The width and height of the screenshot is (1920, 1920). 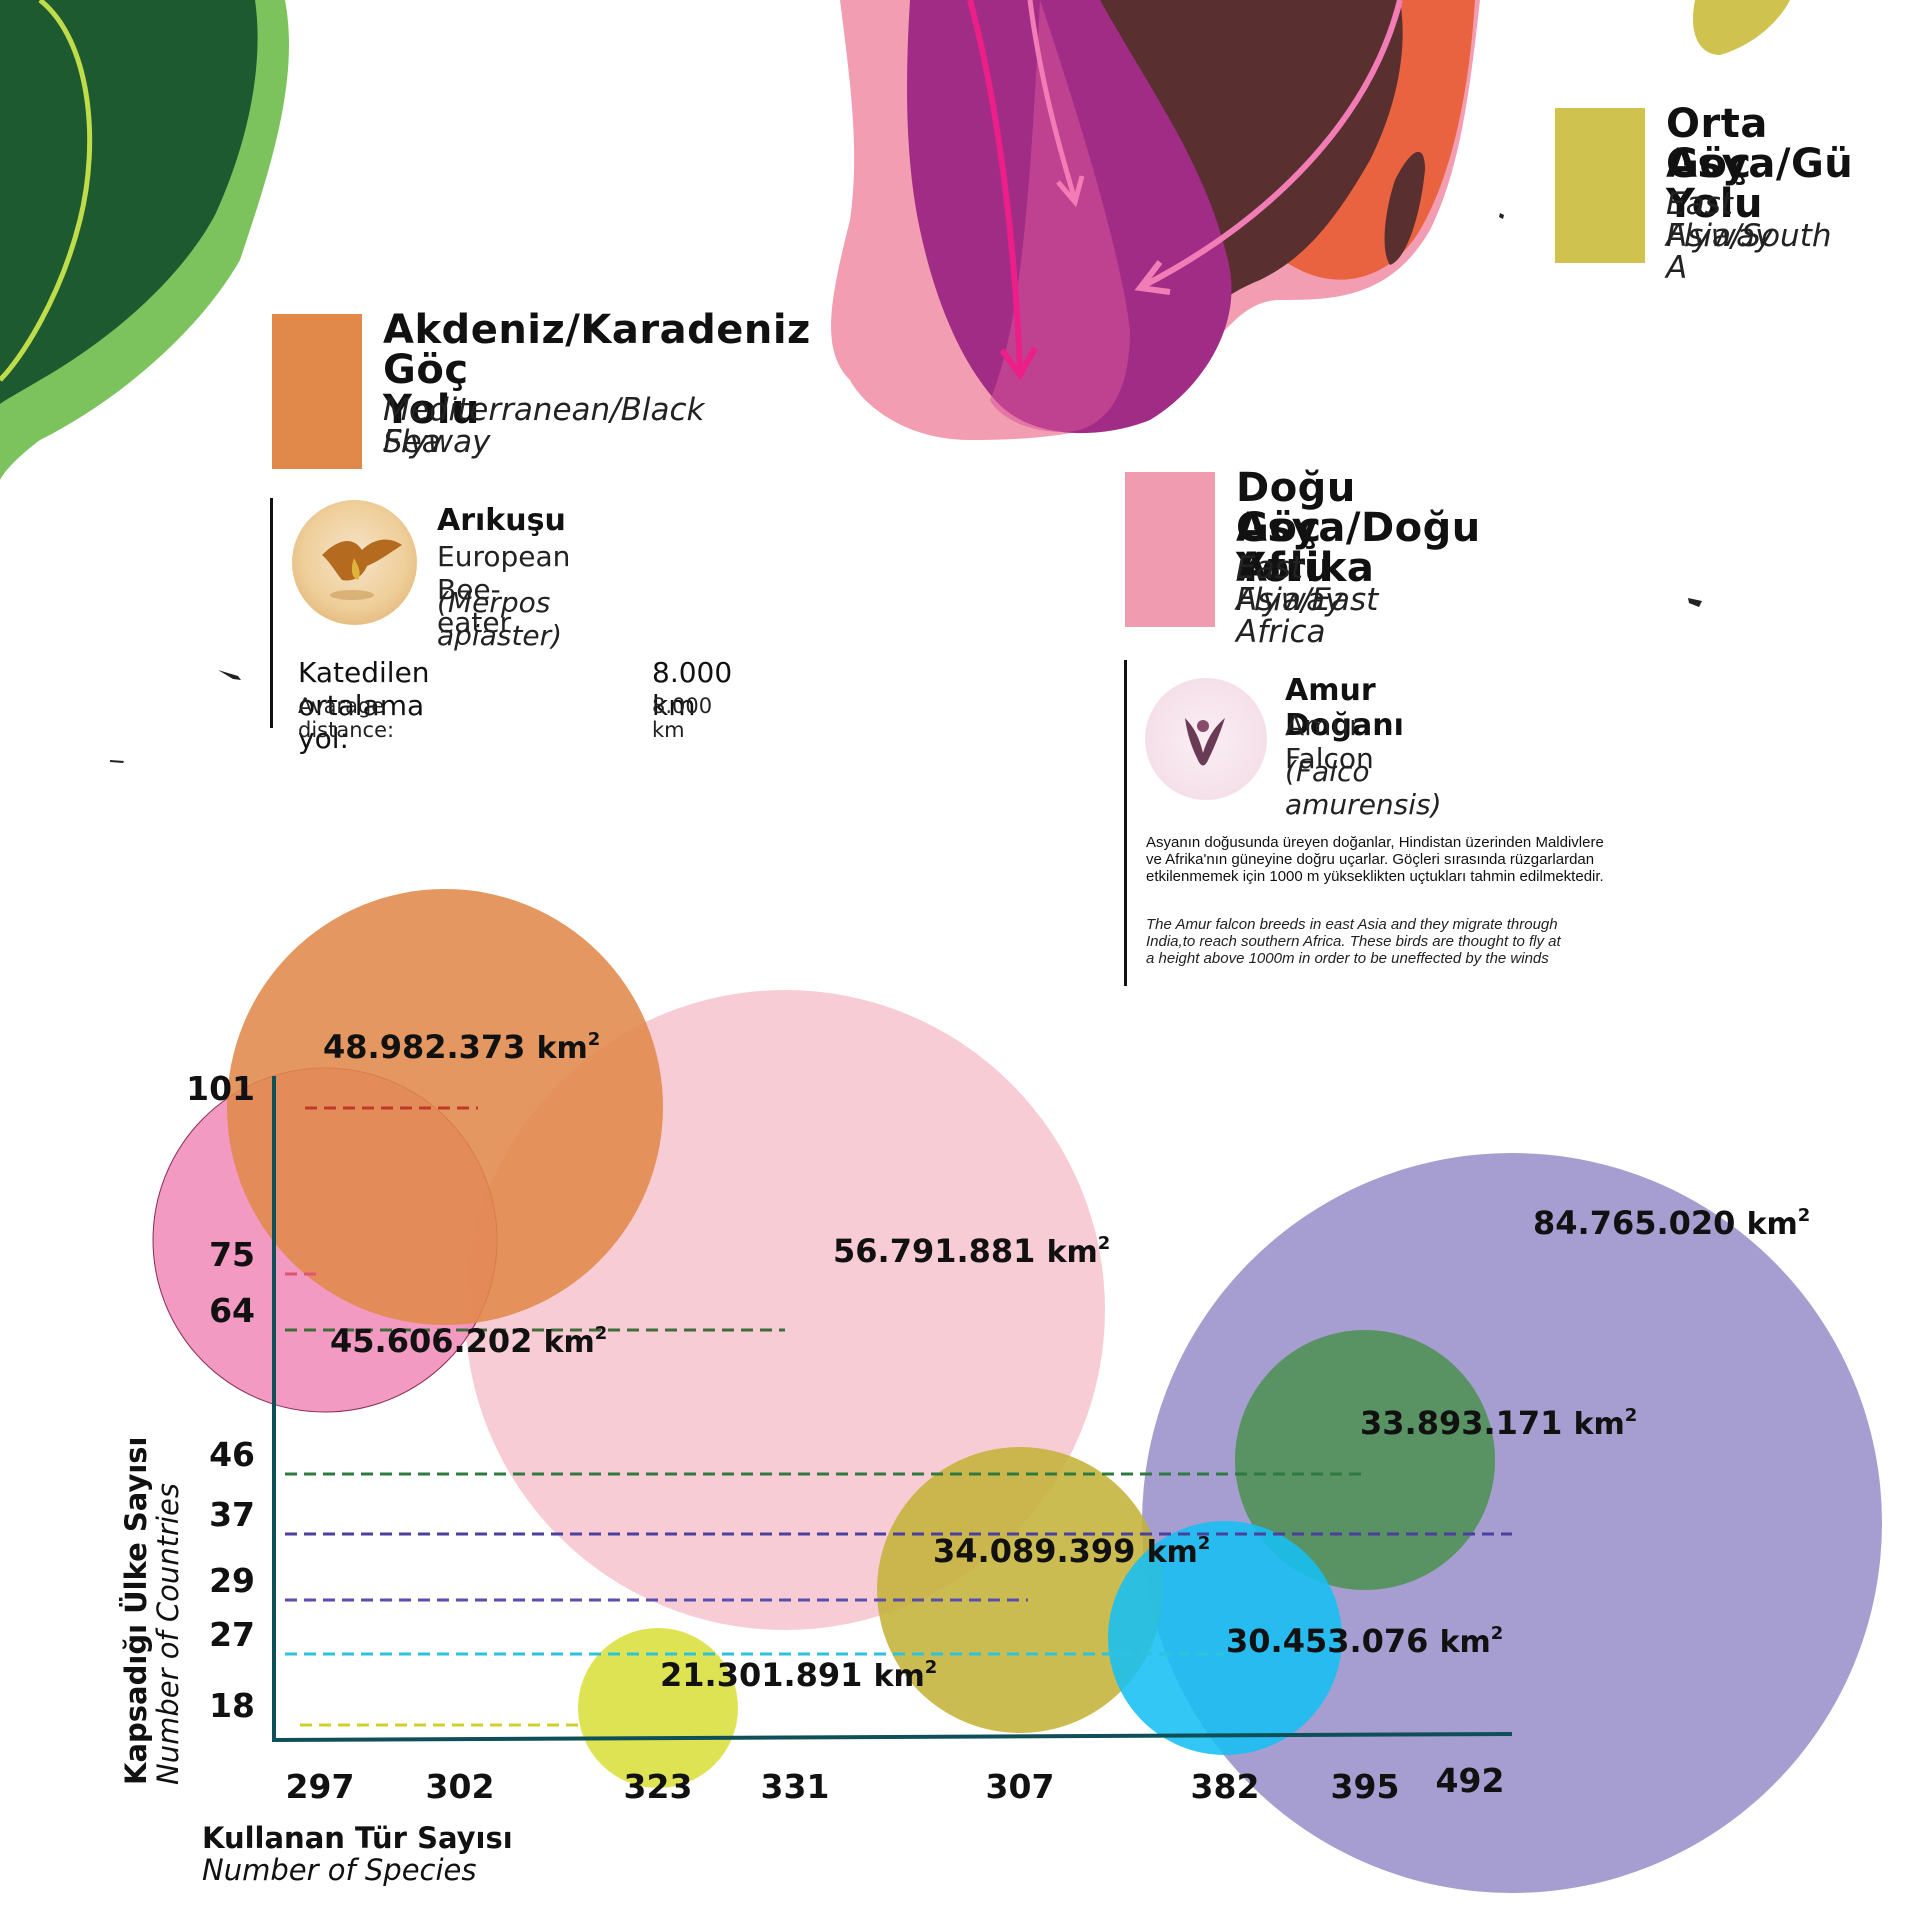 I want to click on americas-route-line, so click(x=46, y=191).